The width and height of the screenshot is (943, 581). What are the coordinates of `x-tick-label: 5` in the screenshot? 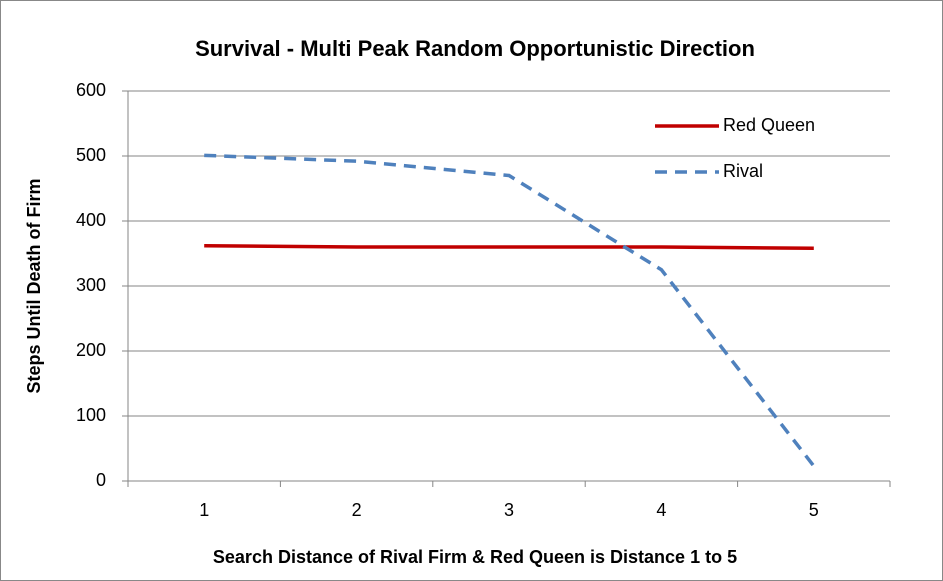 It's located at (814, 510).